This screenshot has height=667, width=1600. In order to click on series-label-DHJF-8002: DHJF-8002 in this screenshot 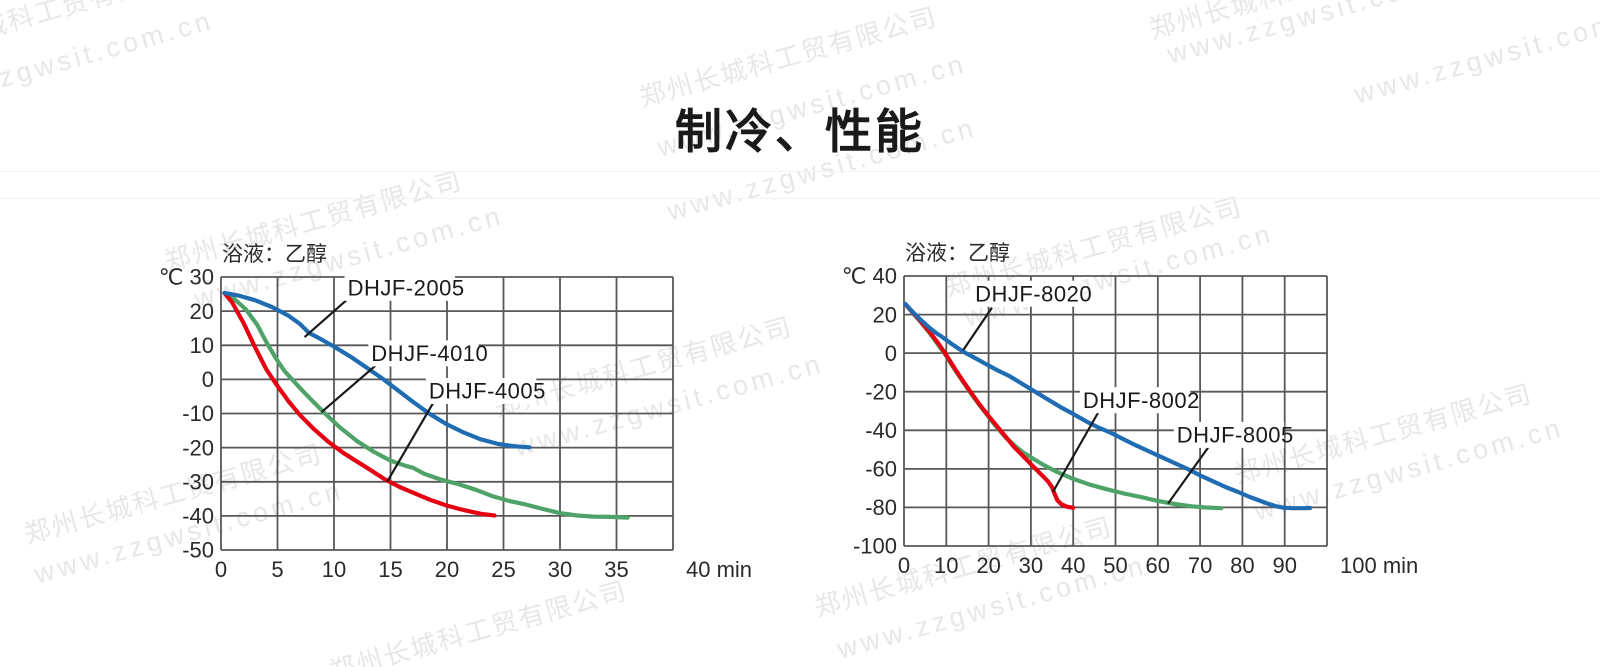, I will do `click(1141, 400)`.